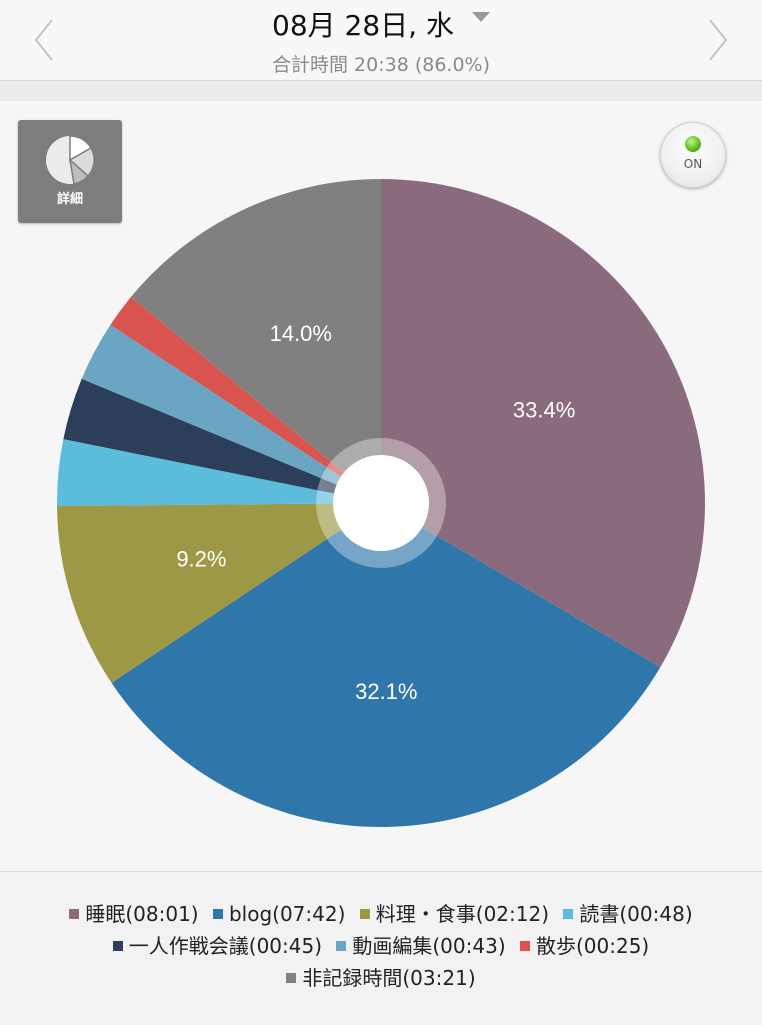 The image size is (762, 1025). I want to click on legend-item: 読書(00:48), so click(628, 912).